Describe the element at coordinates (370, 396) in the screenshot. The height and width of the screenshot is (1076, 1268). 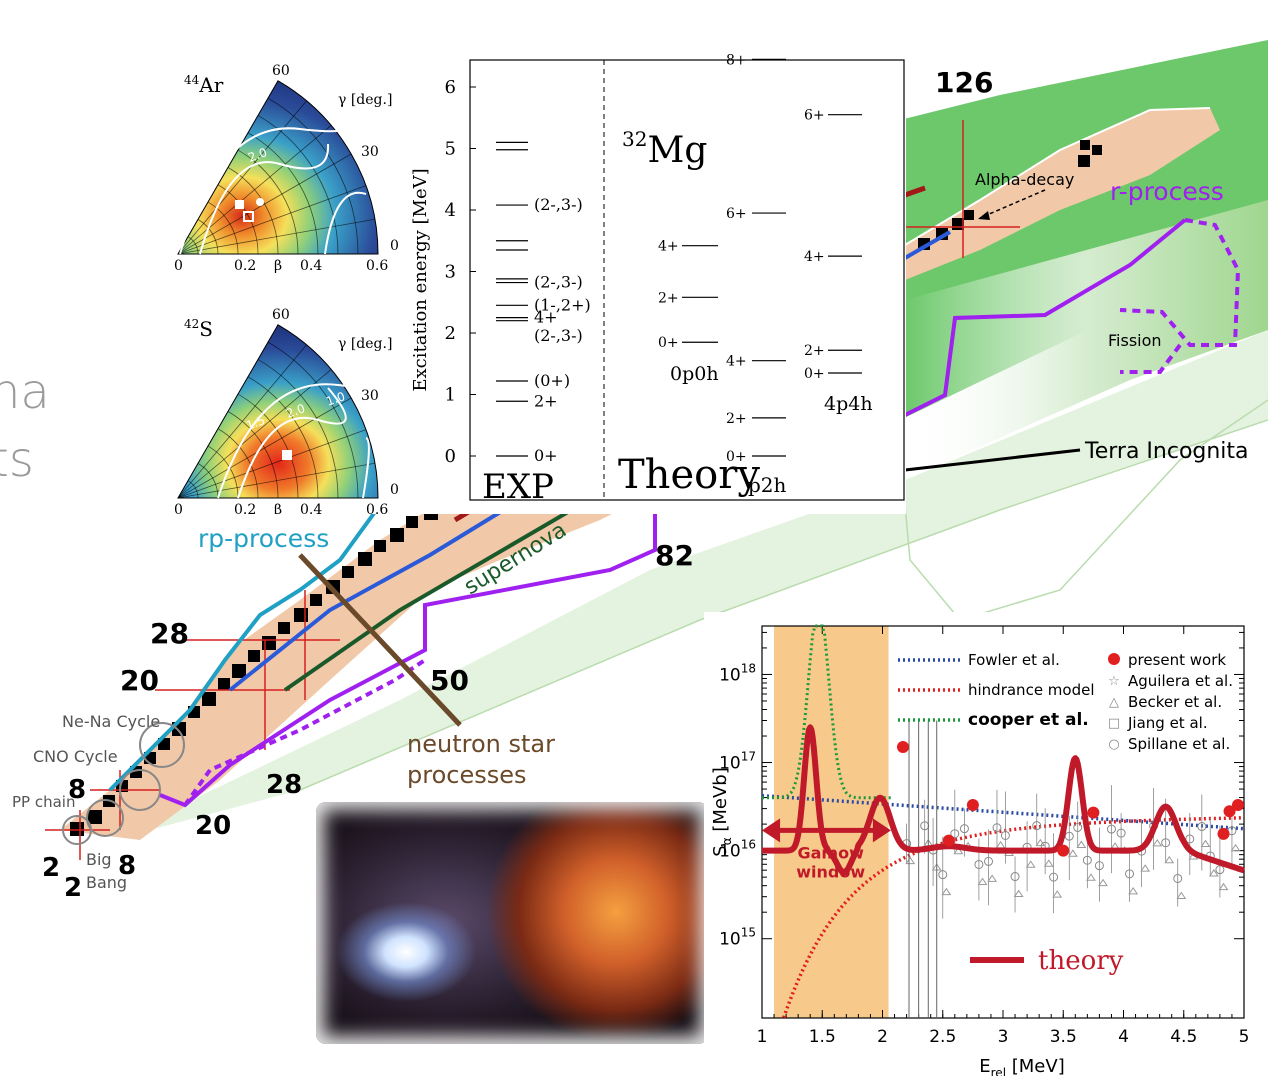
I see `pes-gamma-tick: 30` at that location.